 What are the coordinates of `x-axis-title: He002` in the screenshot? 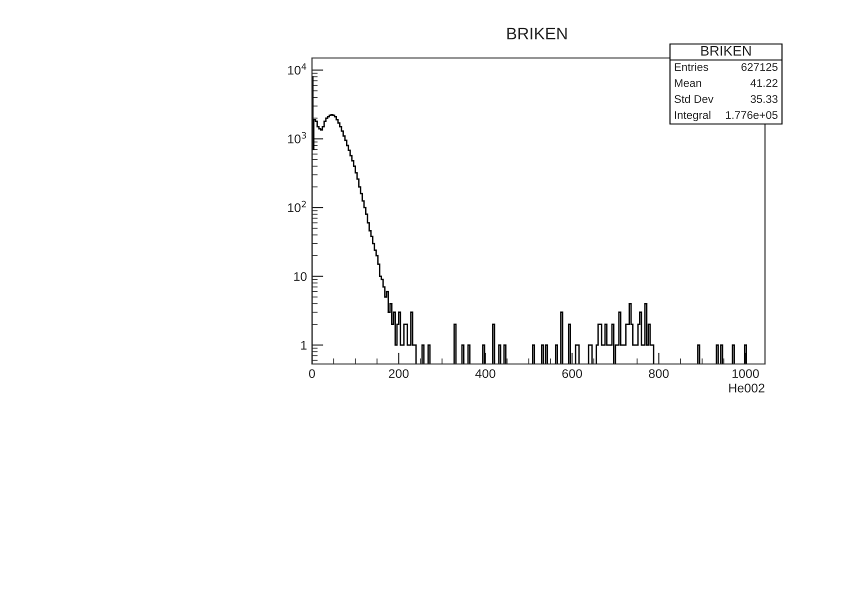 It's located at (746, 388).